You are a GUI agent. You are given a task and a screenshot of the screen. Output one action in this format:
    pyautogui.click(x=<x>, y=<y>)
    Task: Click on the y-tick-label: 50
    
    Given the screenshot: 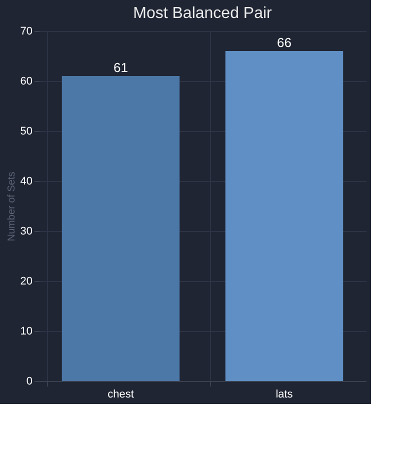 What is the action you would take?
    pyautogui.click(x=26, y=132)
    